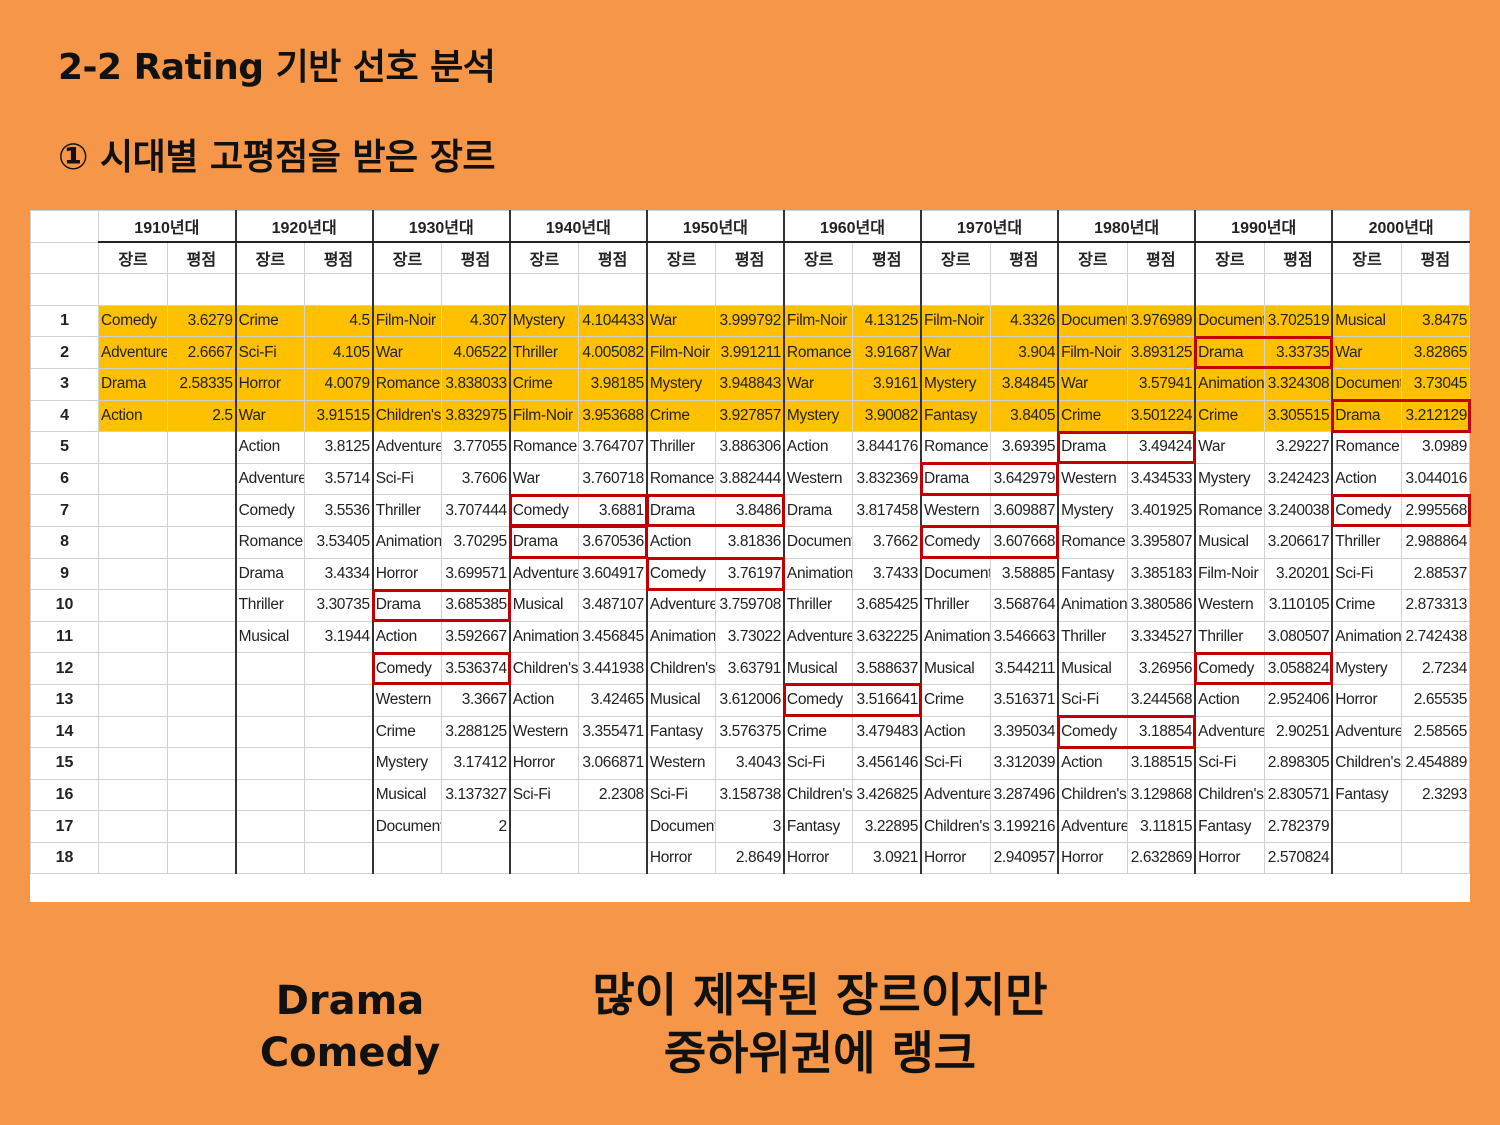 This screenshot has height=1125, width=1500. Describe the element at coordinates (820, 1053) in the screenshot. I see `conclusion-line-2: 중하위권에 랭크` at that location.